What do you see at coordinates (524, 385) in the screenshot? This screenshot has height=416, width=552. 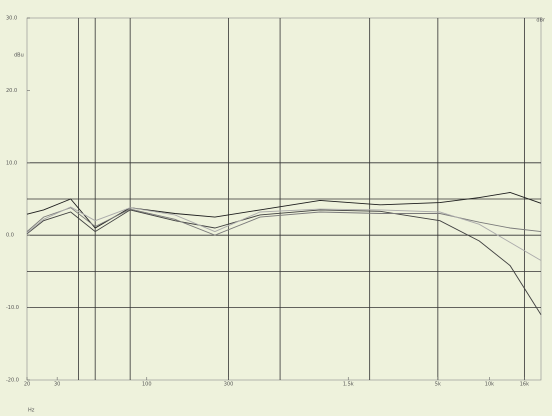 I see `x-tick-label: 16k` at bounding box center [524, 385].